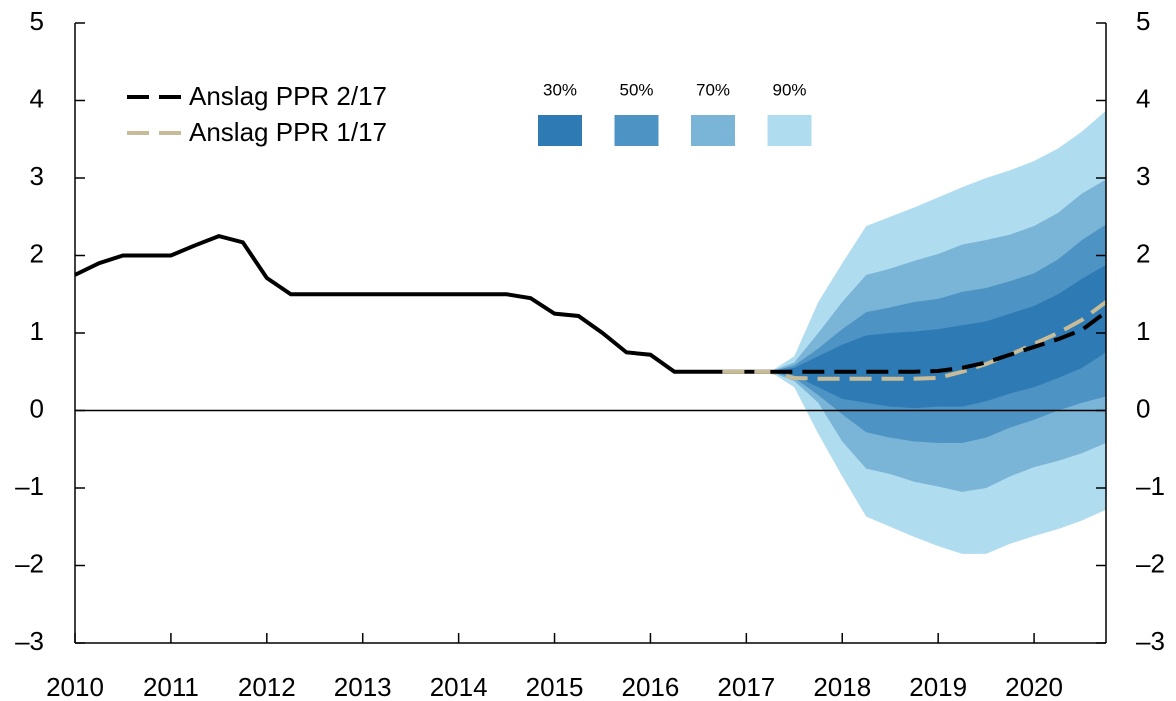 This screenshot has height=701, width=1176. What do you see at coordinates (267, 686) in the screenshot?
I see `x-tick-label: 2012` at bounding box center [267, 686].